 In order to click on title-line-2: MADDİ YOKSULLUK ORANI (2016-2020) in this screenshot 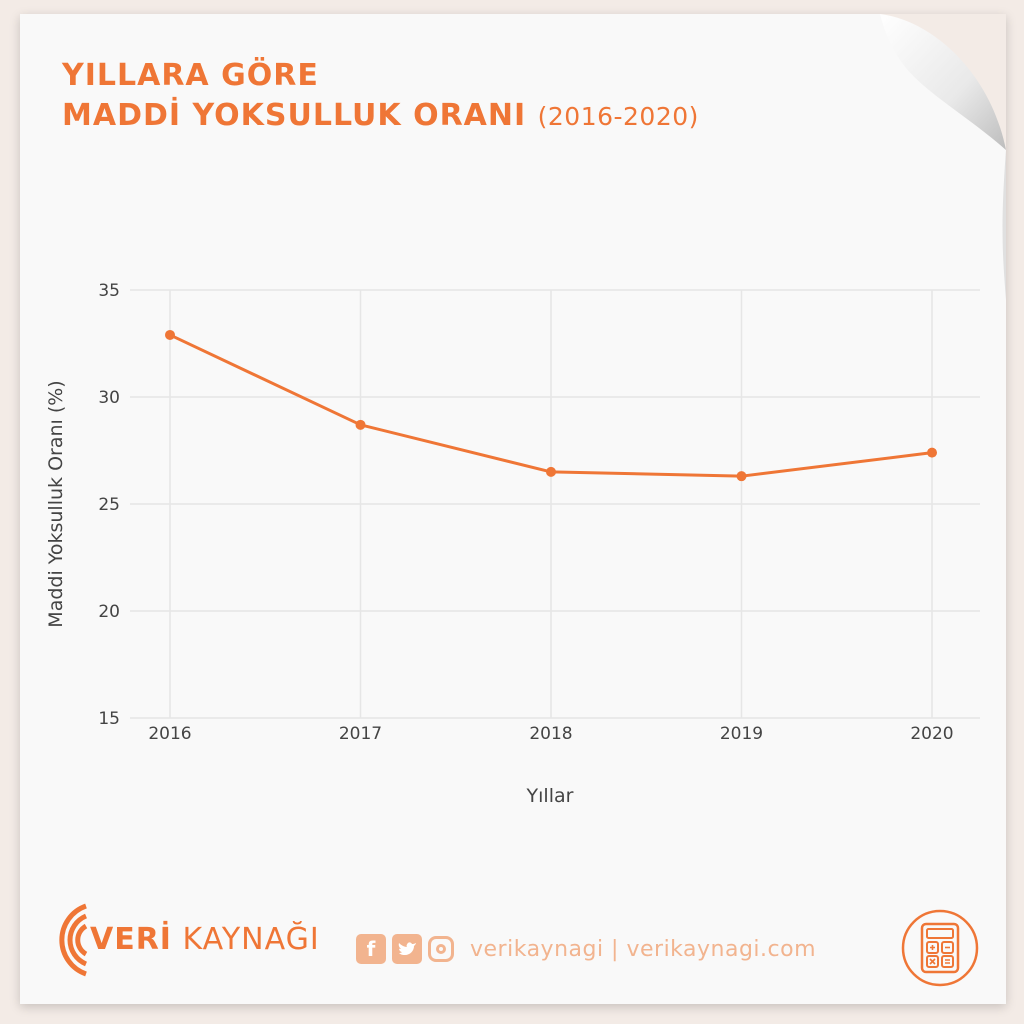, I will do `click(380, 116)`.